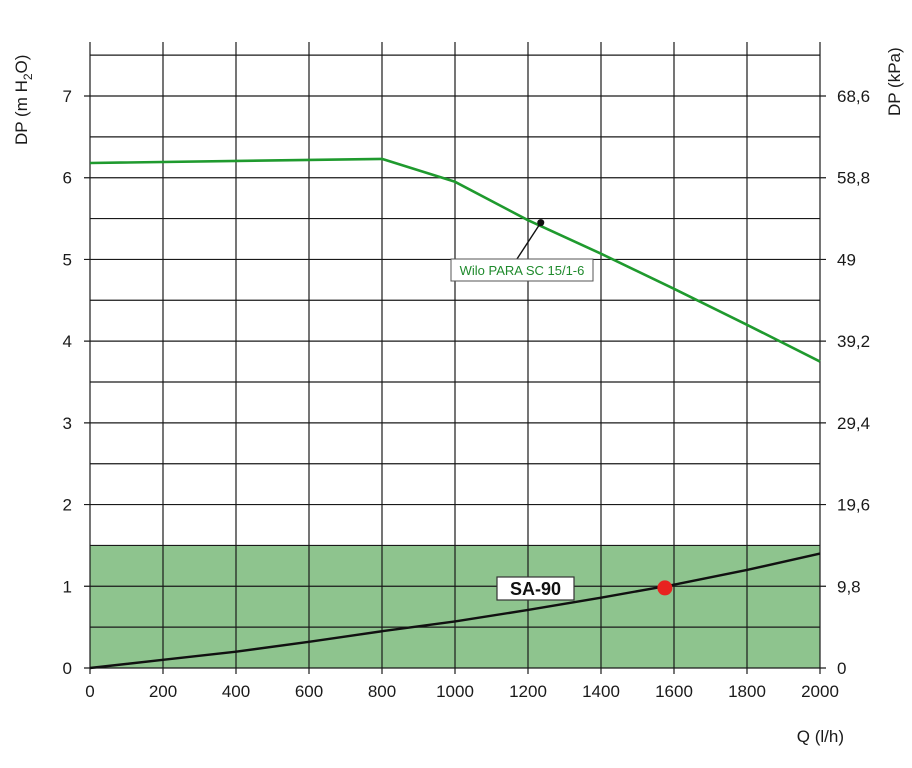 The image size is (912, 768). I want to click on y-tick-label-left: 2, so click(67, 505).